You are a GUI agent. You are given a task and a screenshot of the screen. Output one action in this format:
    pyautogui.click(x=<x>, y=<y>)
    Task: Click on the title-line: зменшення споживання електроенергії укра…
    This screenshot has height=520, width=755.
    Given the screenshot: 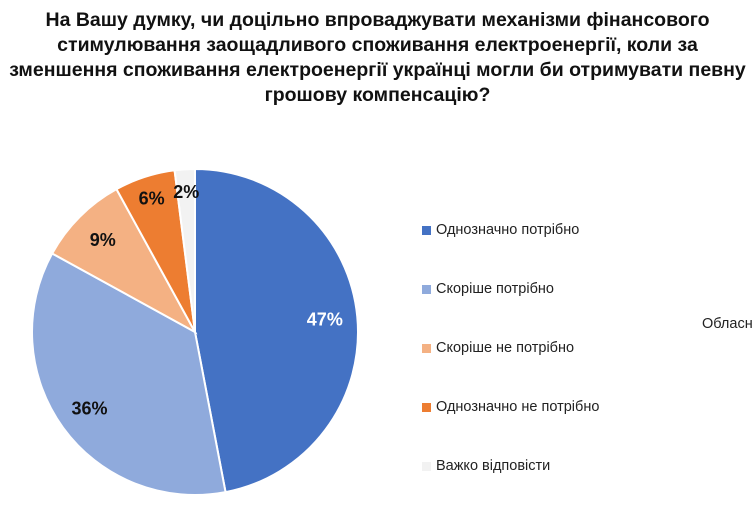 What is the action you would take?
    pyautogui.click(x=377, y=70)
    